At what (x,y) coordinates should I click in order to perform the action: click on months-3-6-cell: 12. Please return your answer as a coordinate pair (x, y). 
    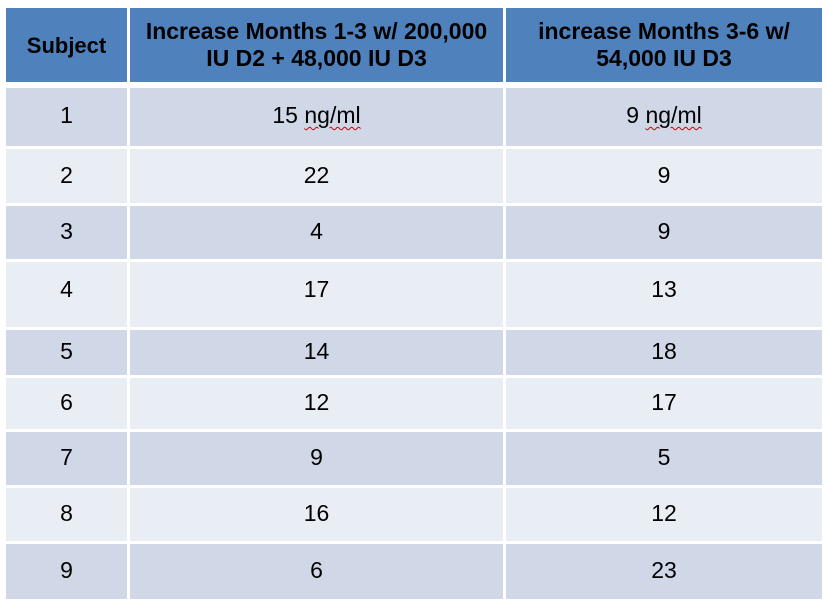
    Looking at the image, I should click on (664, 513).